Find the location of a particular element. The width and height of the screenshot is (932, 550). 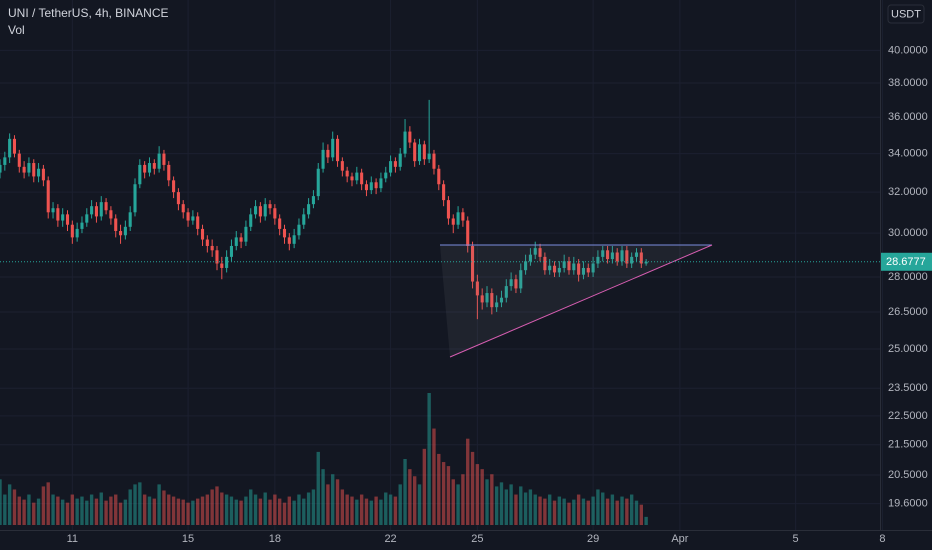

y-tick-label: 36.0000 is located at coordinates (908, 117).